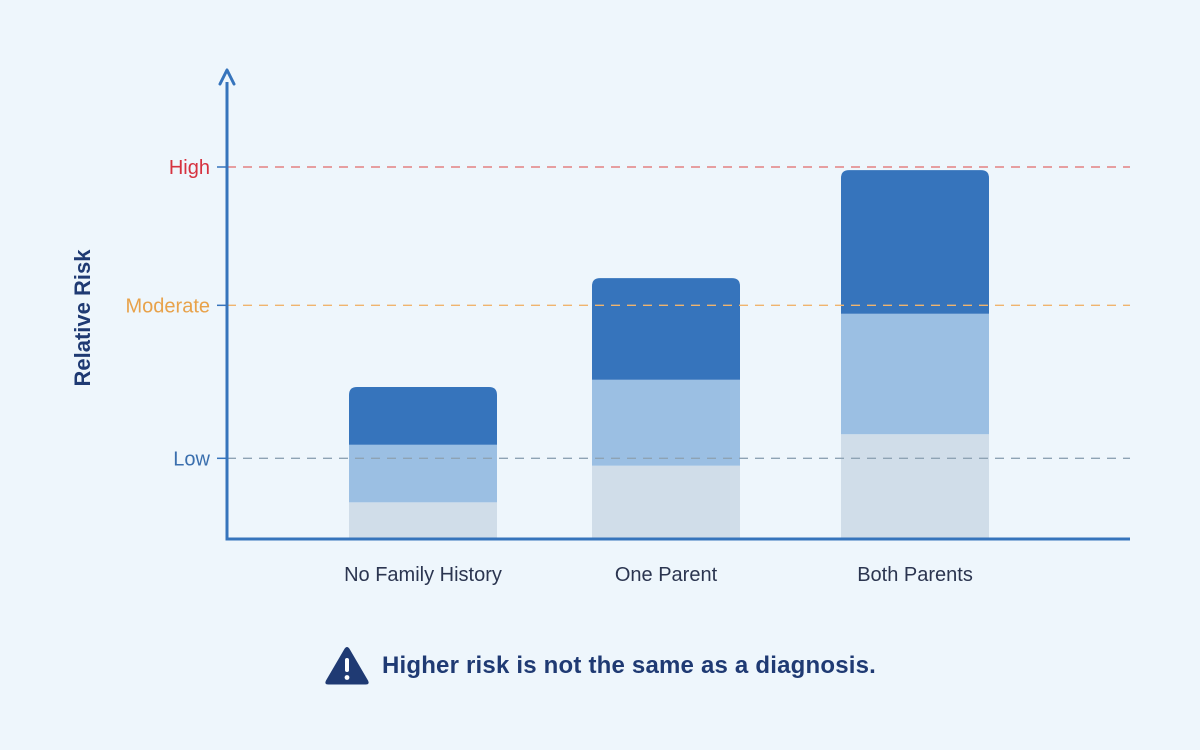  What do you see at coordinates (666, 575) in the screenshot?
I see `x-tick-label: One Parent` at bounding box center [666, 575].